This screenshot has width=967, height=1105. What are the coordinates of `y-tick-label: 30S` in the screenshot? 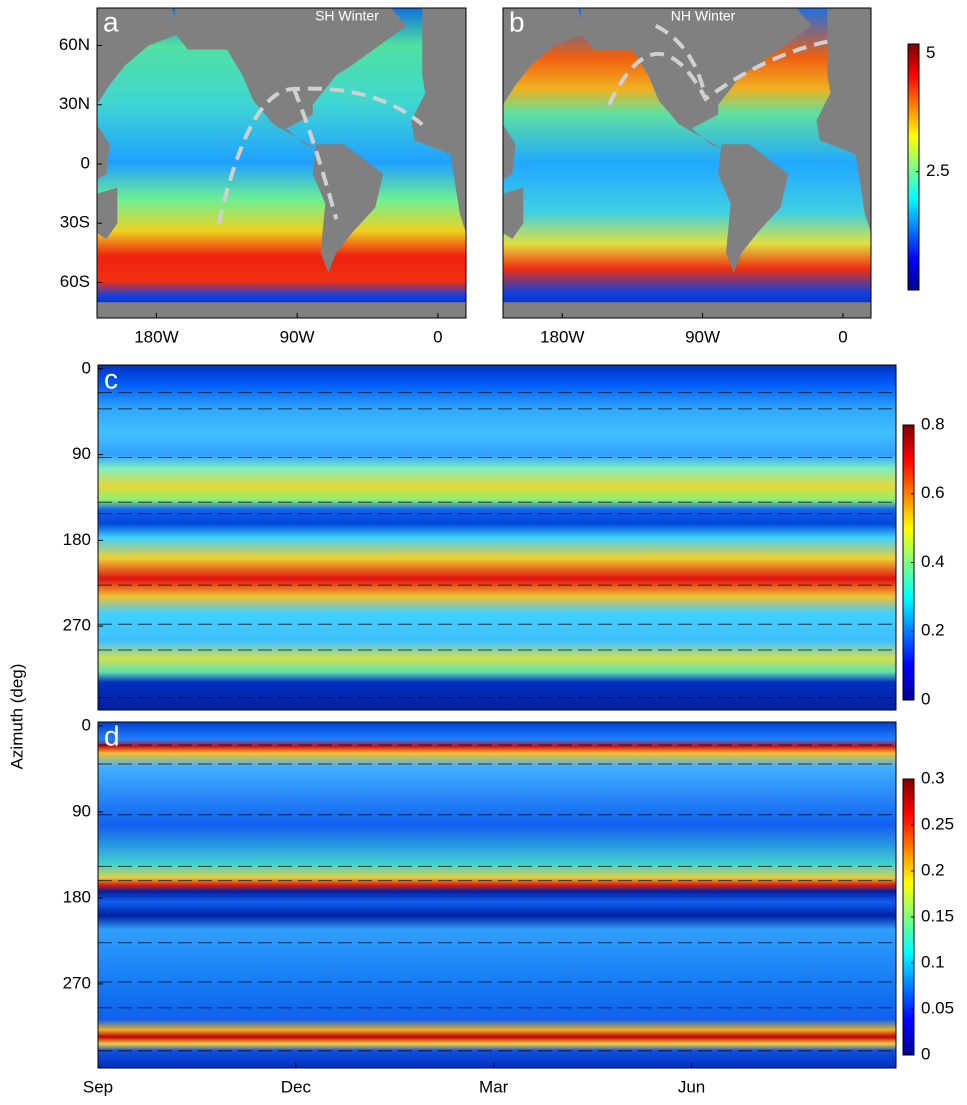 It's located at (75, 222).